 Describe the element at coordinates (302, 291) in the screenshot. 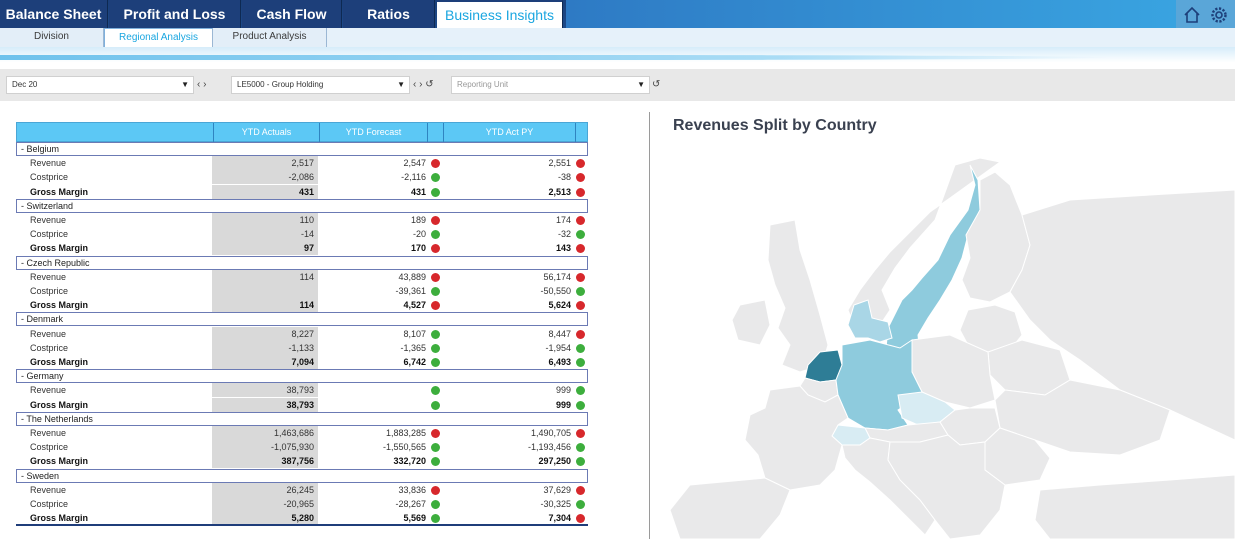

I see `table-row: Costprice -39,361 -50,550` at that location.